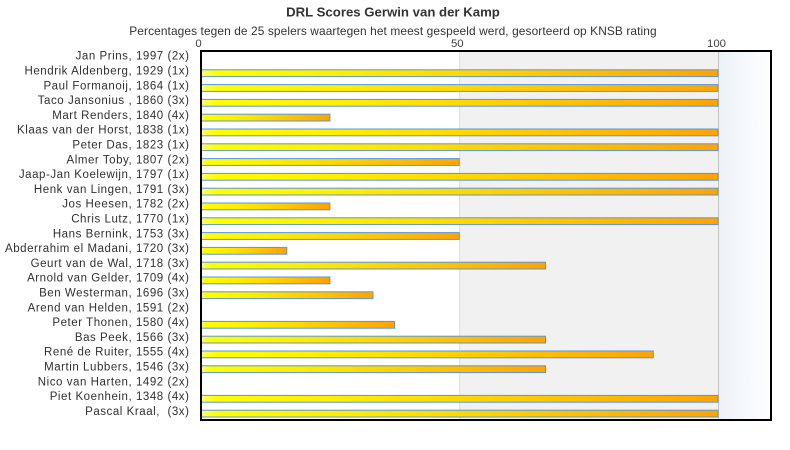  I want to click on svg-text: Hans Bernink, 1753 (3x), so click(121, 234).